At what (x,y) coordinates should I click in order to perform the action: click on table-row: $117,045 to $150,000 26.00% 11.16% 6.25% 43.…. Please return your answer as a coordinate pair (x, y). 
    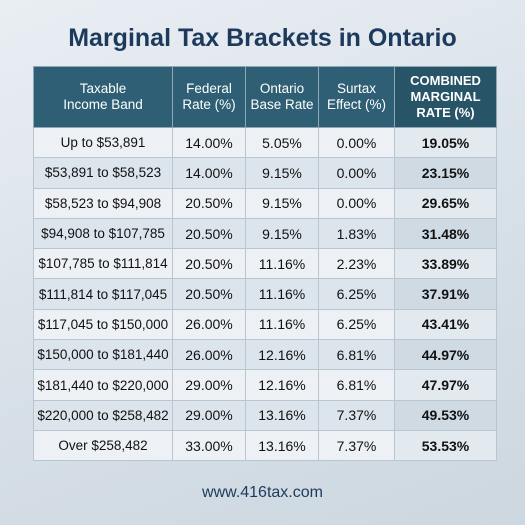
    Looking at the image, I should click on (265, 324).